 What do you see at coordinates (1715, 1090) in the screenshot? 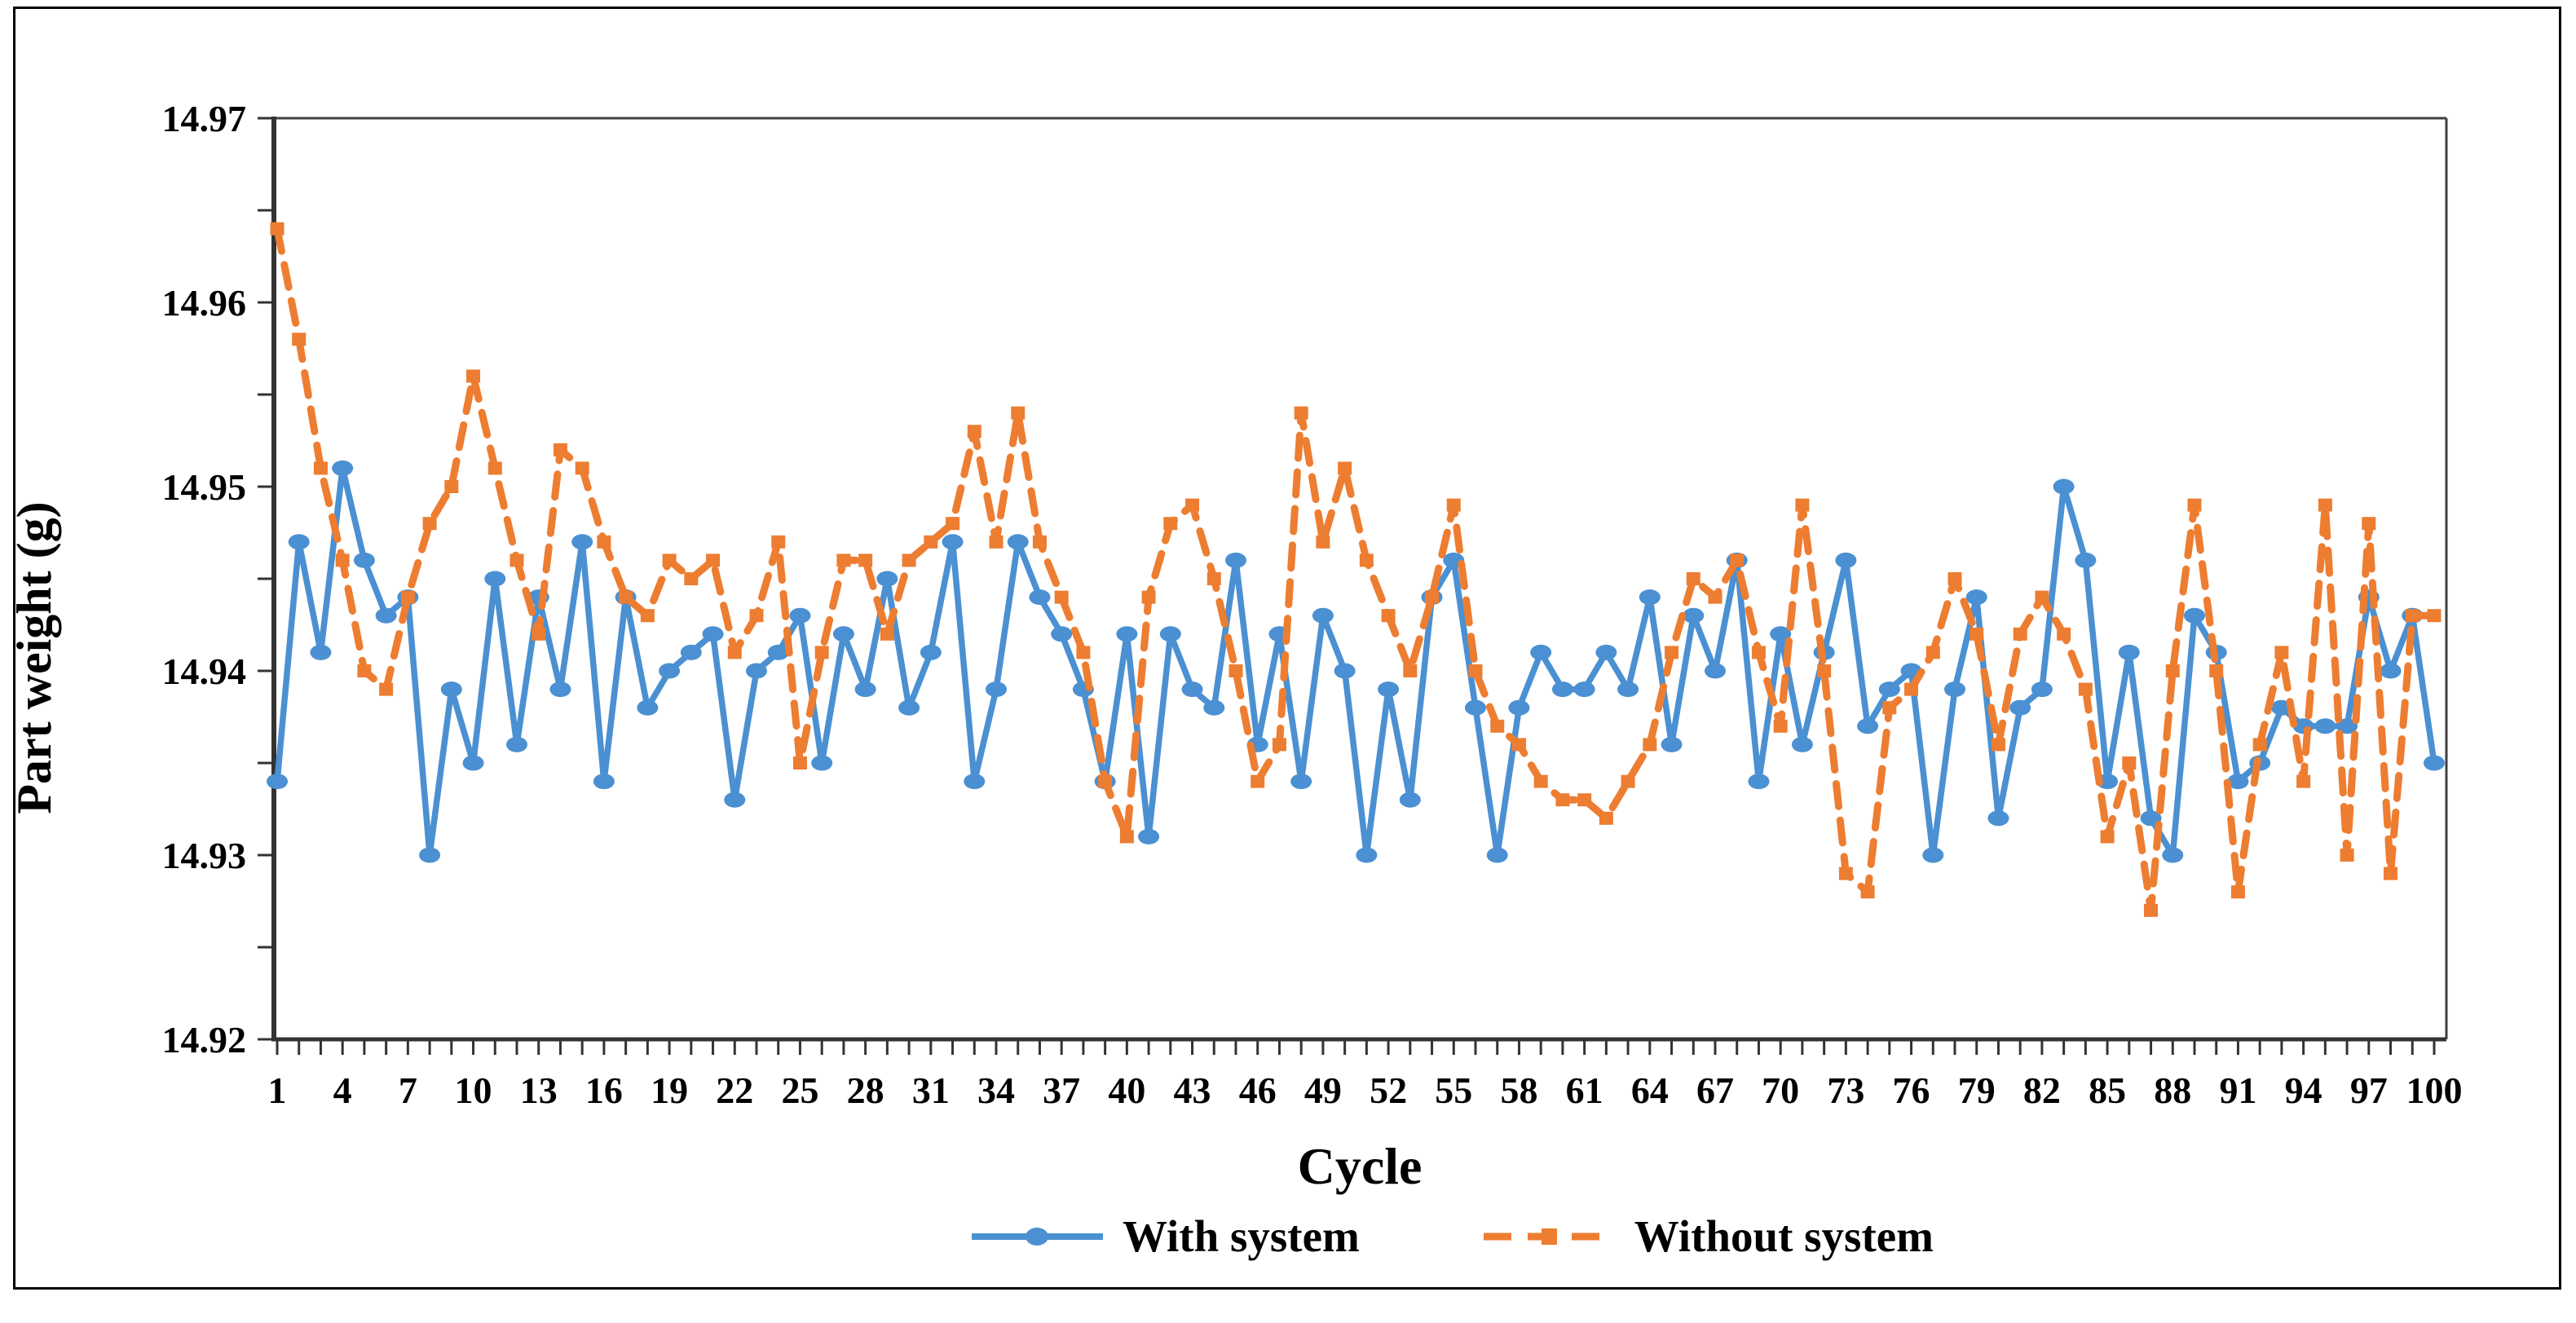
I see `svg-text: 67` at bounding box center [1715, 1090].